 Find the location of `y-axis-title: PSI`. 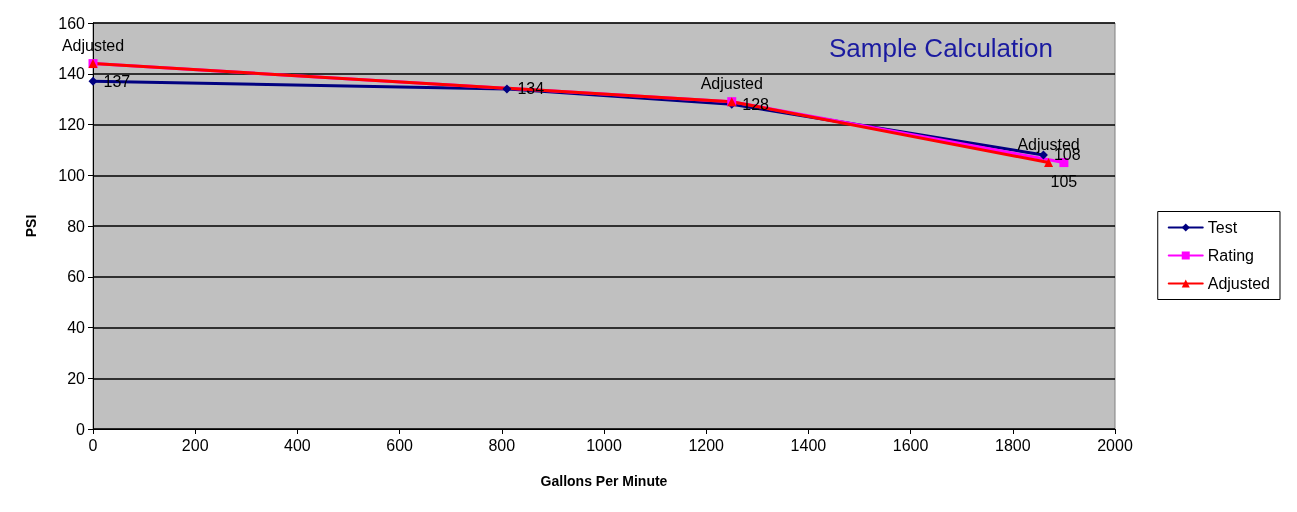

y-axis-title: PSI is located at coordinates (31, 226).